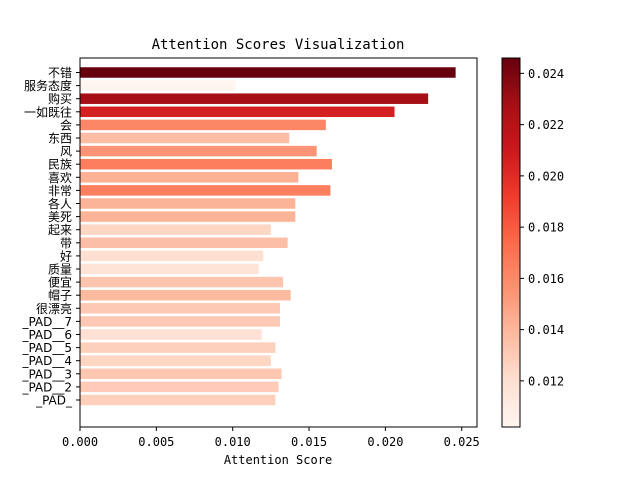 The image size is (640, 484). Describe the element at coordinates (60, 98) in the screenshot. I see `category-label: 购买` at that location.